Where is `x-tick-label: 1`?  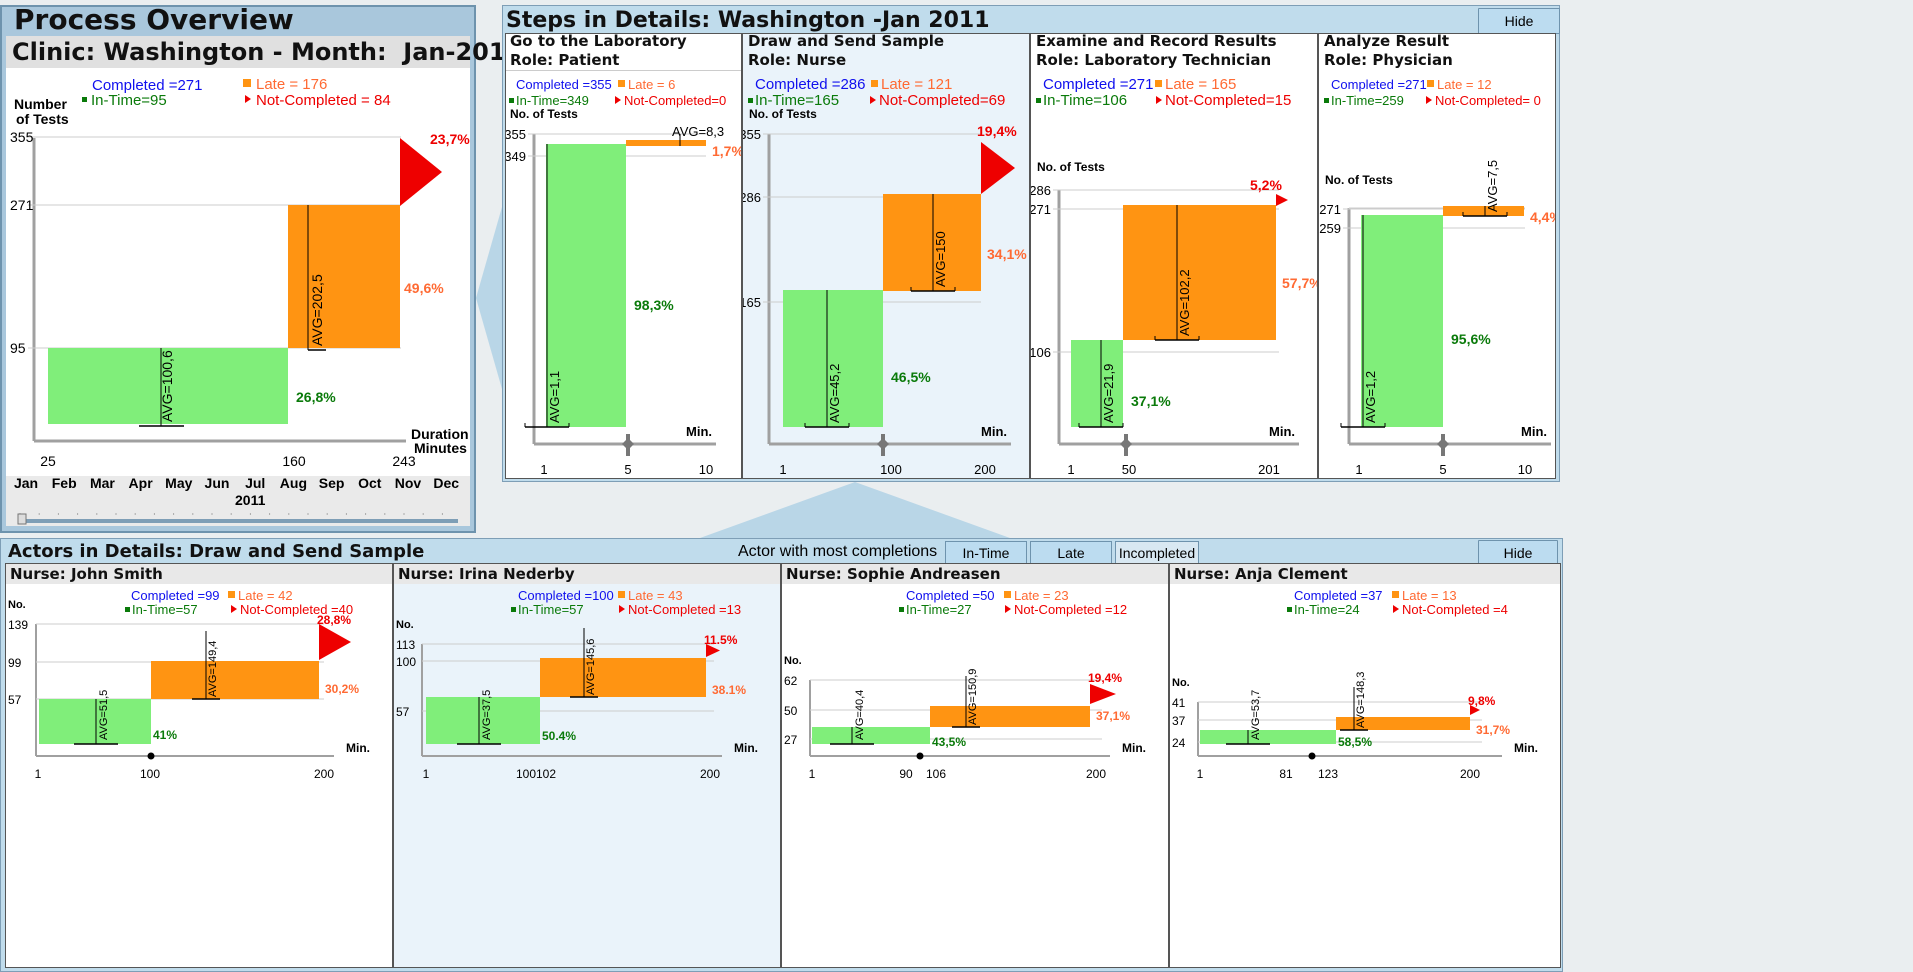
x-tick-label: 1 is located at coordinates (782, 469).